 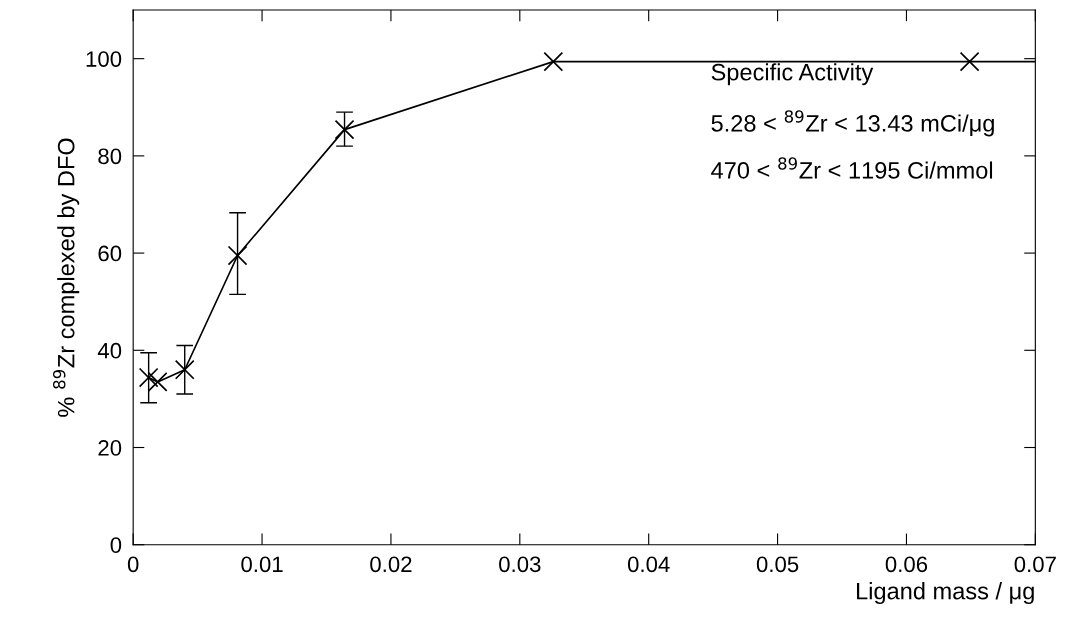 I want to click on x-axis-title: Ligand mass / μg, so click(x=945, y=593).